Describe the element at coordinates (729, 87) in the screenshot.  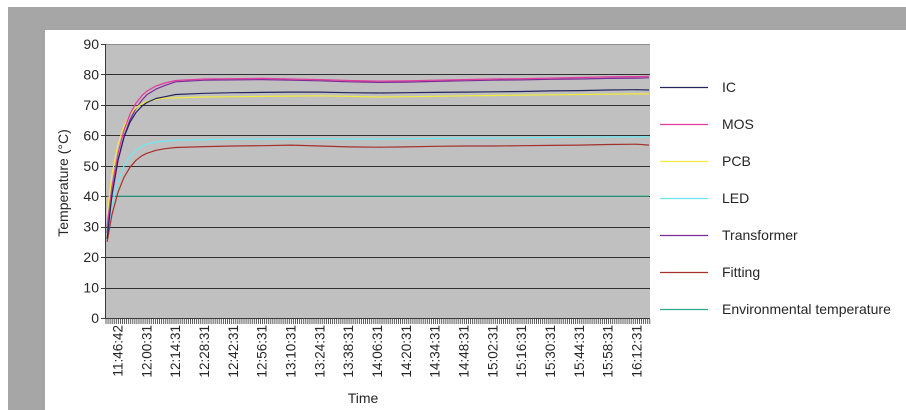
I see `legend-label-ic: IC` at that location.